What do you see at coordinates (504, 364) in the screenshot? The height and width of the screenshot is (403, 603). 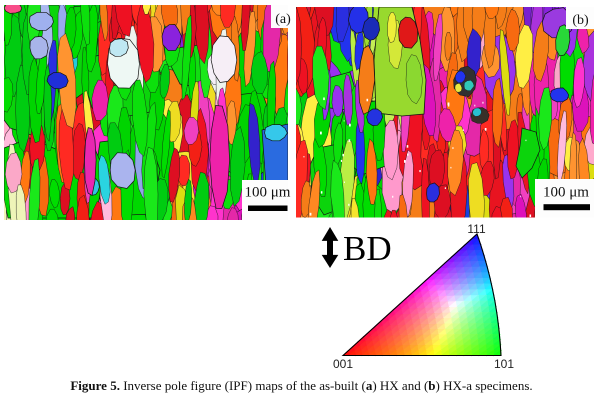 I see `svg-text: 101` at bounding box center [504, 364].